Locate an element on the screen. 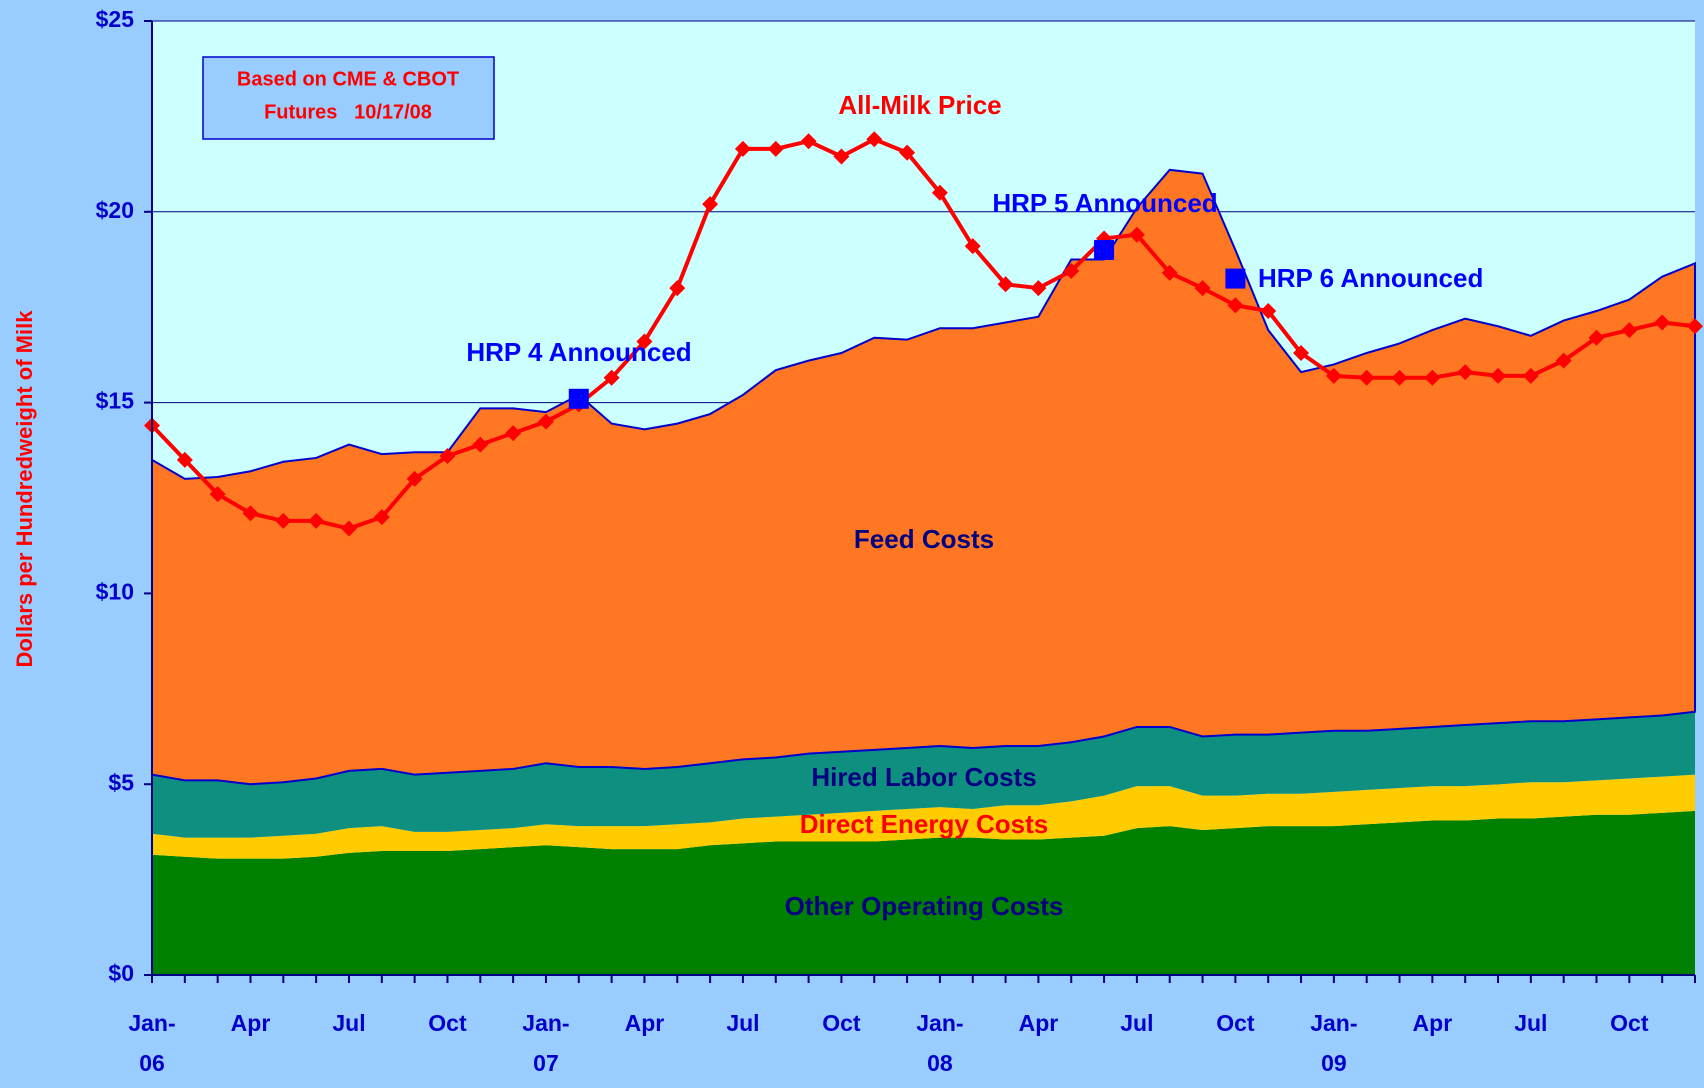 Image resolution: width=1704 pixels, height=1088 pixels. announcement-label: HRP 4 Announced is located at coordinates (578, 352).